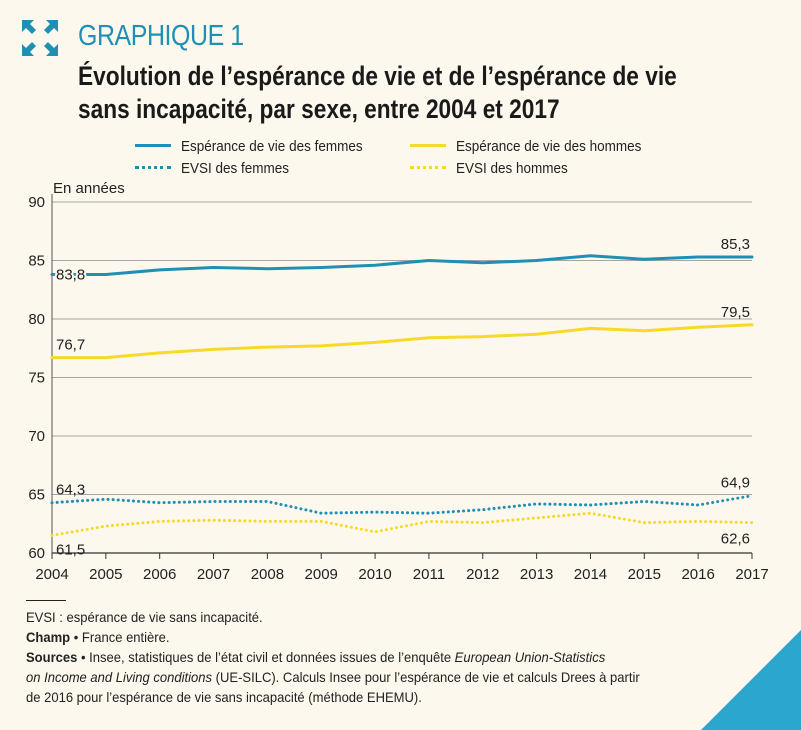  What do you see at coordinates (46, 600) in the screenshot?
I see `notes-divider` at bounding box center [46, 600].